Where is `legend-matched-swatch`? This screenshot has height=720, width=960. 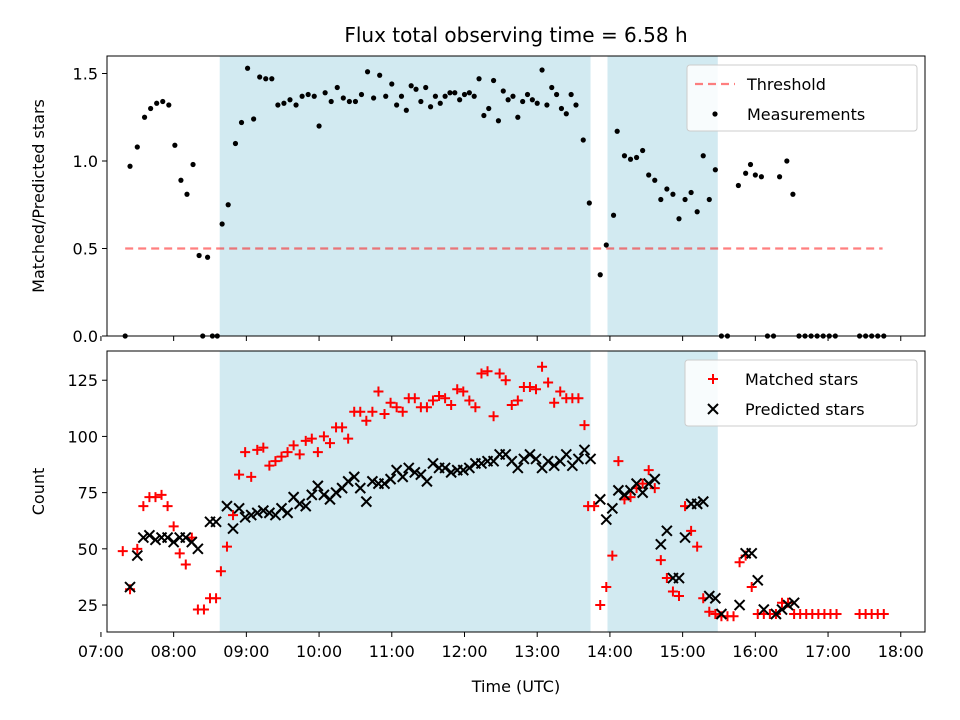 legend-matched-swatch is located at coordinates (713, 379).